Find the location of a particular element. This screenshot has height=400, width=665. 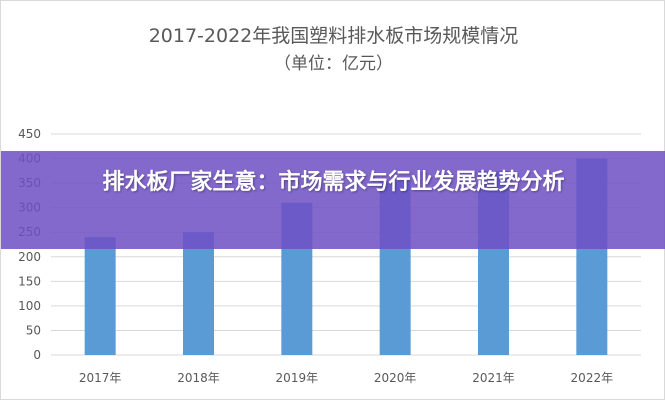

y-tick-label: 200 is located at coordinates (29, 257).